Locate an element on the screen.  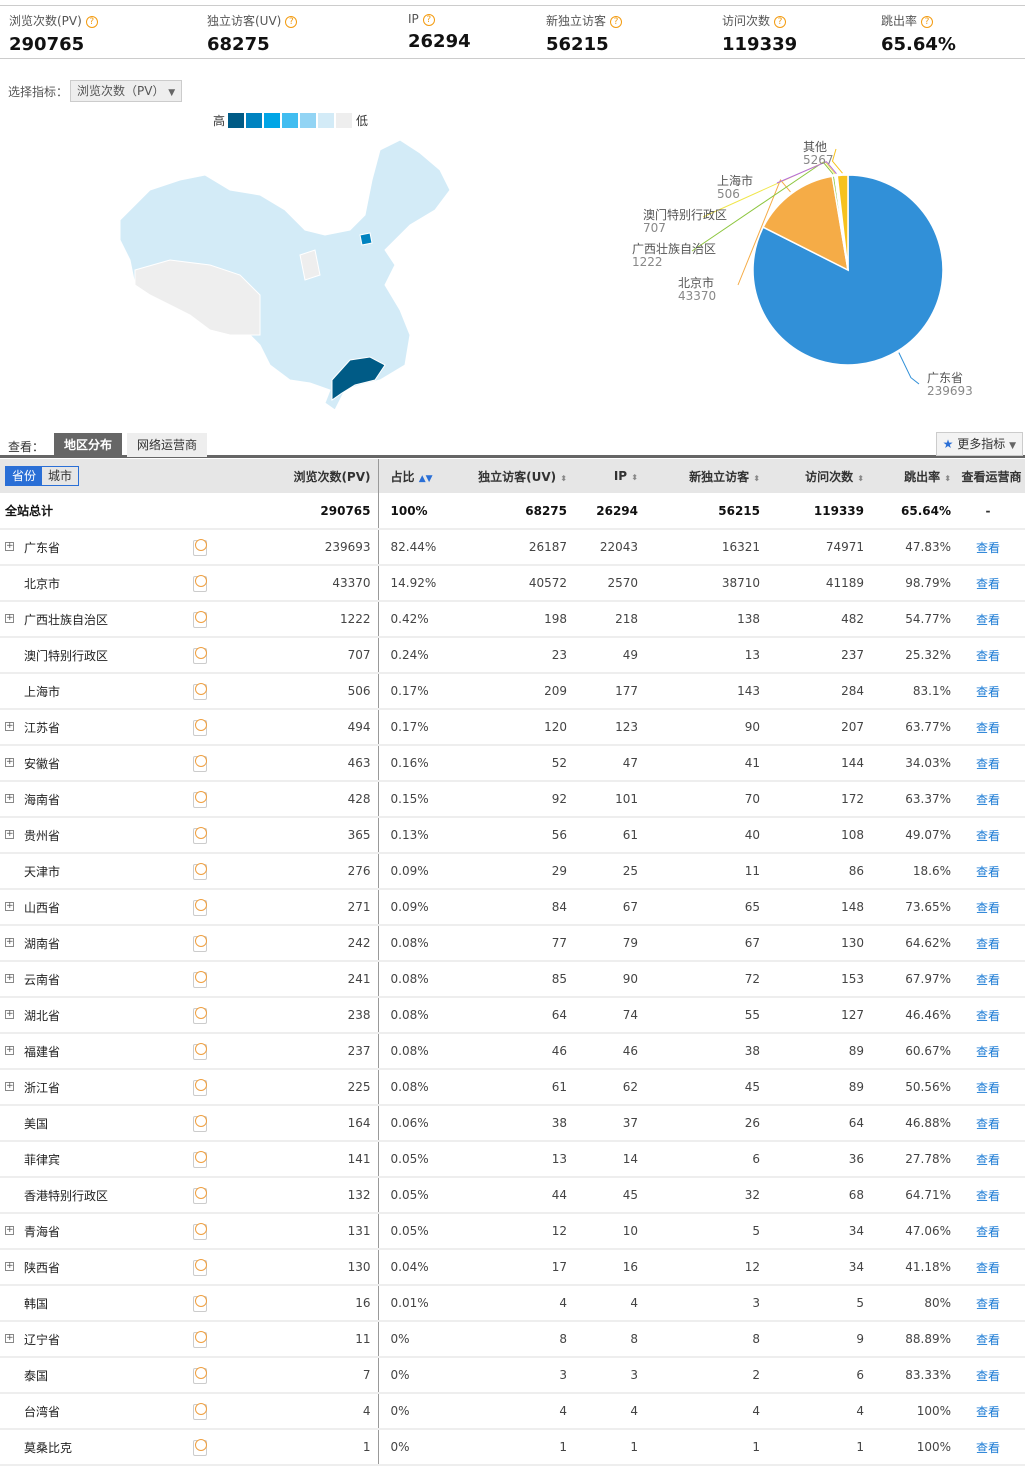
map-region-beijing is located at coordinates (366, 239).